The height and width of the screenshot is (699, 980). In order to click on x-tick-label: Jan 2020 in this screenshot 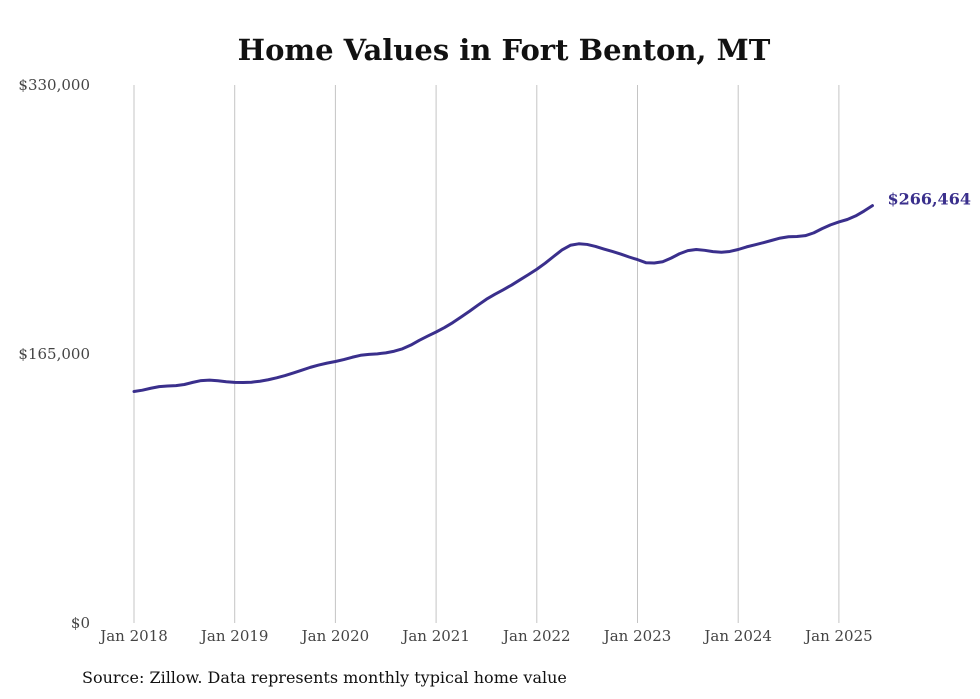, I will do `click(335, 636)`.